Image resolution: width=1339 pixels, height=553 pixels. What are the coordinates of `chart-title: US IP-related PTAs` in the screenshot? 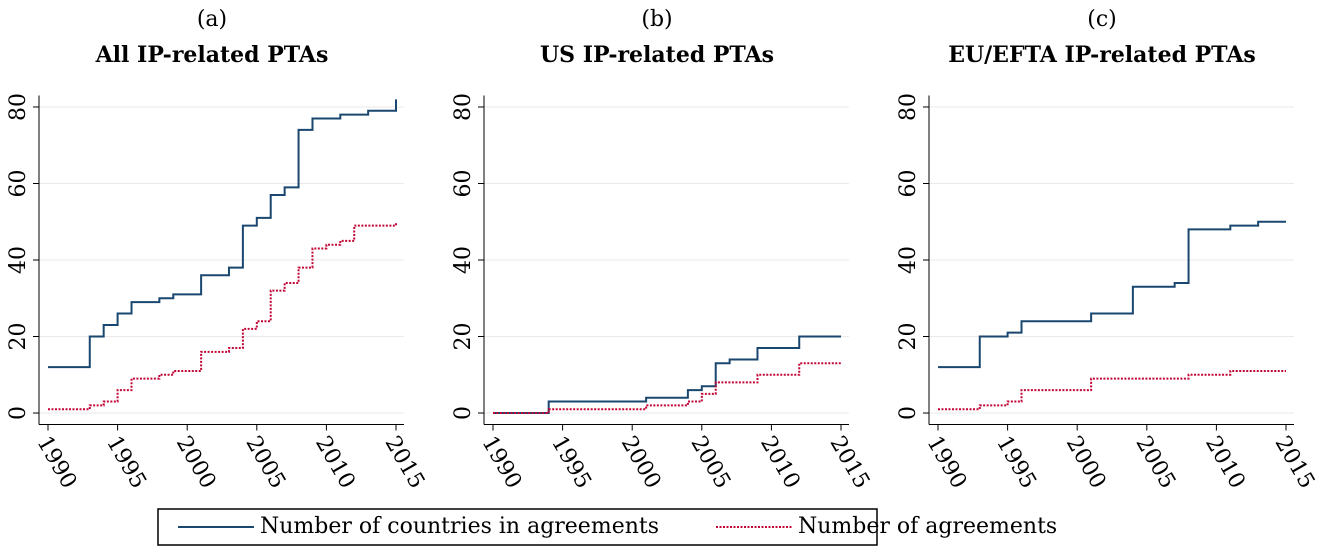 It's located at (657, 55).